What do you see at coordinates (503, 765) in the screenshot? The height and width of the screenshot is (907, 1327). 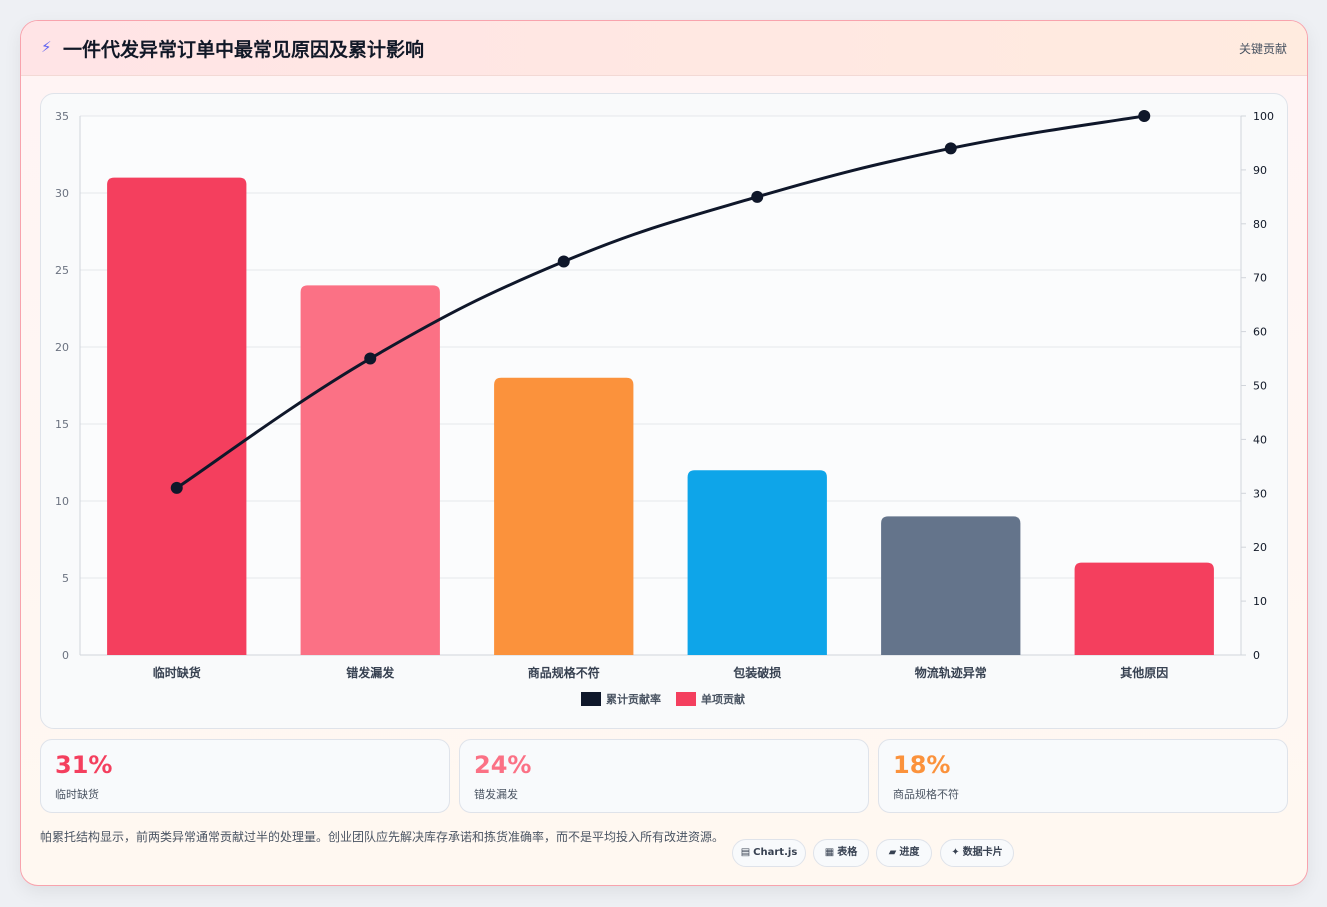 I see `stat-value: 24%` at bounding box center [503, 765].